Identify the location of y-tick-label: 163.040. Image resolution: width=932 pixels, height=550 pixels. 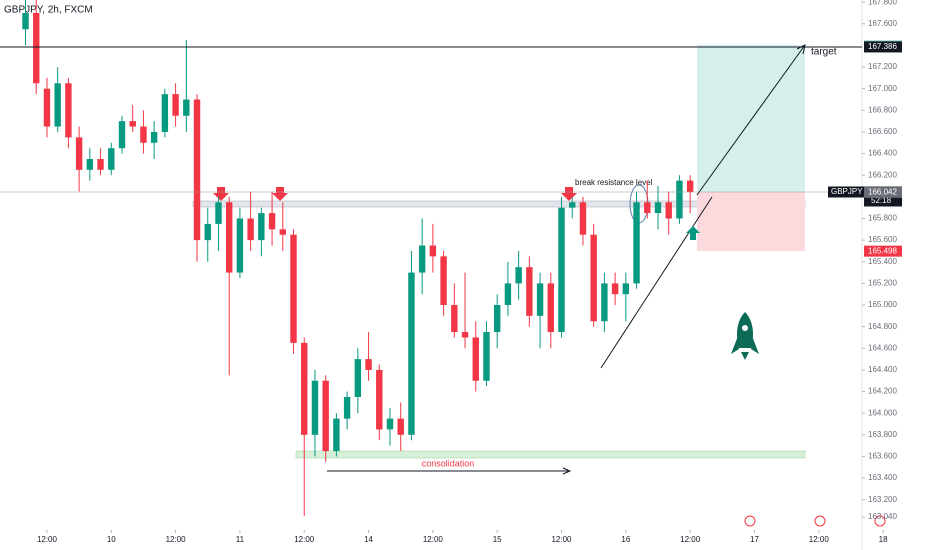
(882, 516).